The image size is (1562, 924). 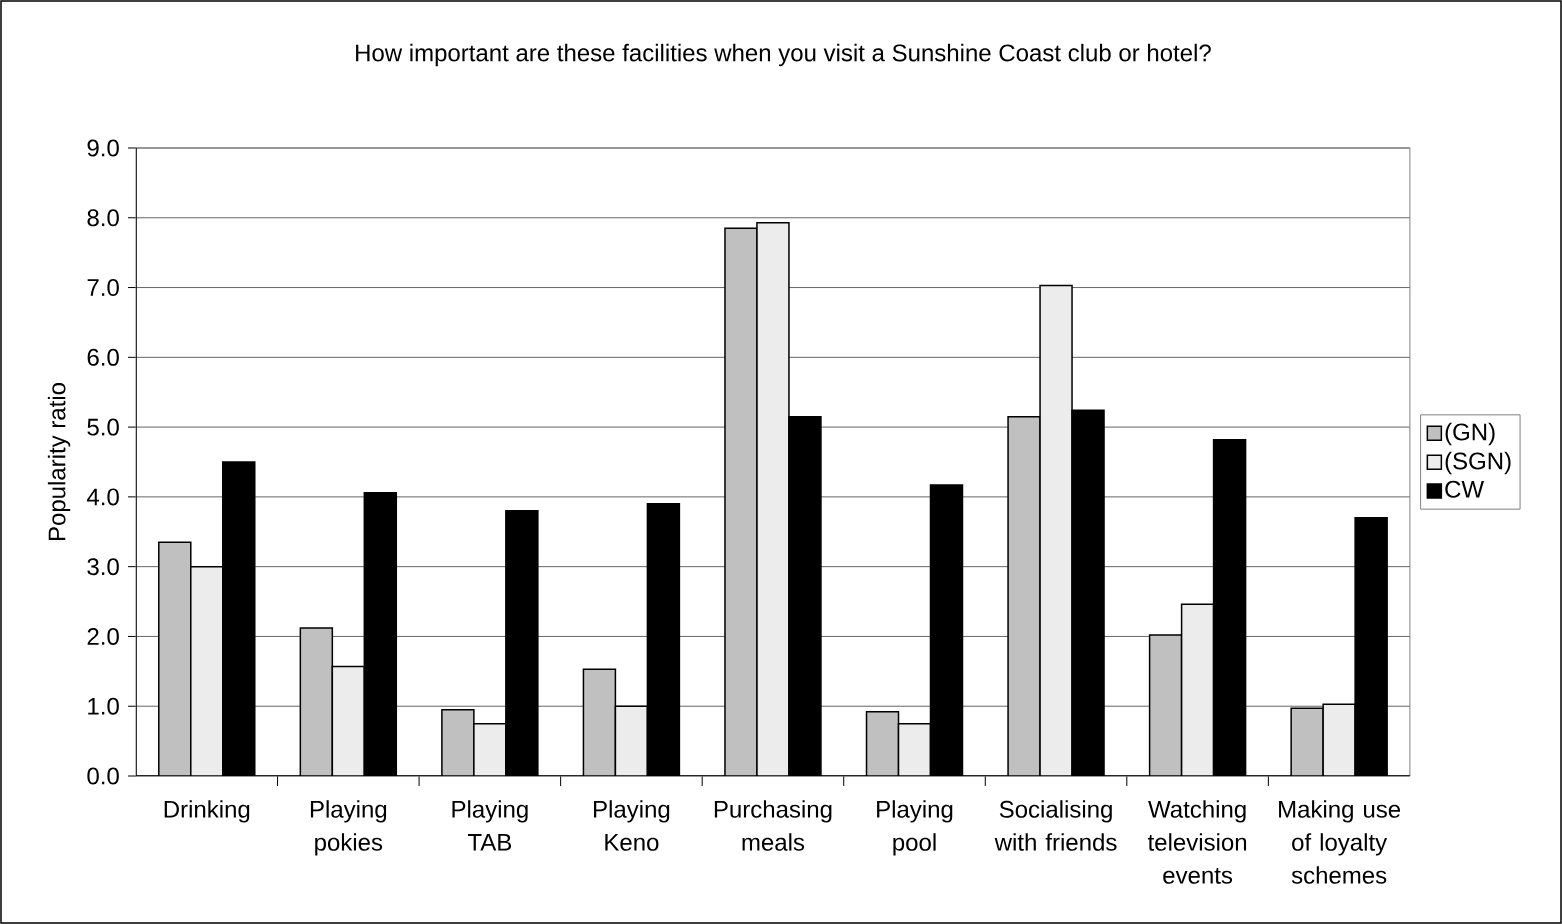 I want to click on chart-title: How important are these facilities when you visit a Sunshine Coast club or hotel?, so click(x=783, y=55).